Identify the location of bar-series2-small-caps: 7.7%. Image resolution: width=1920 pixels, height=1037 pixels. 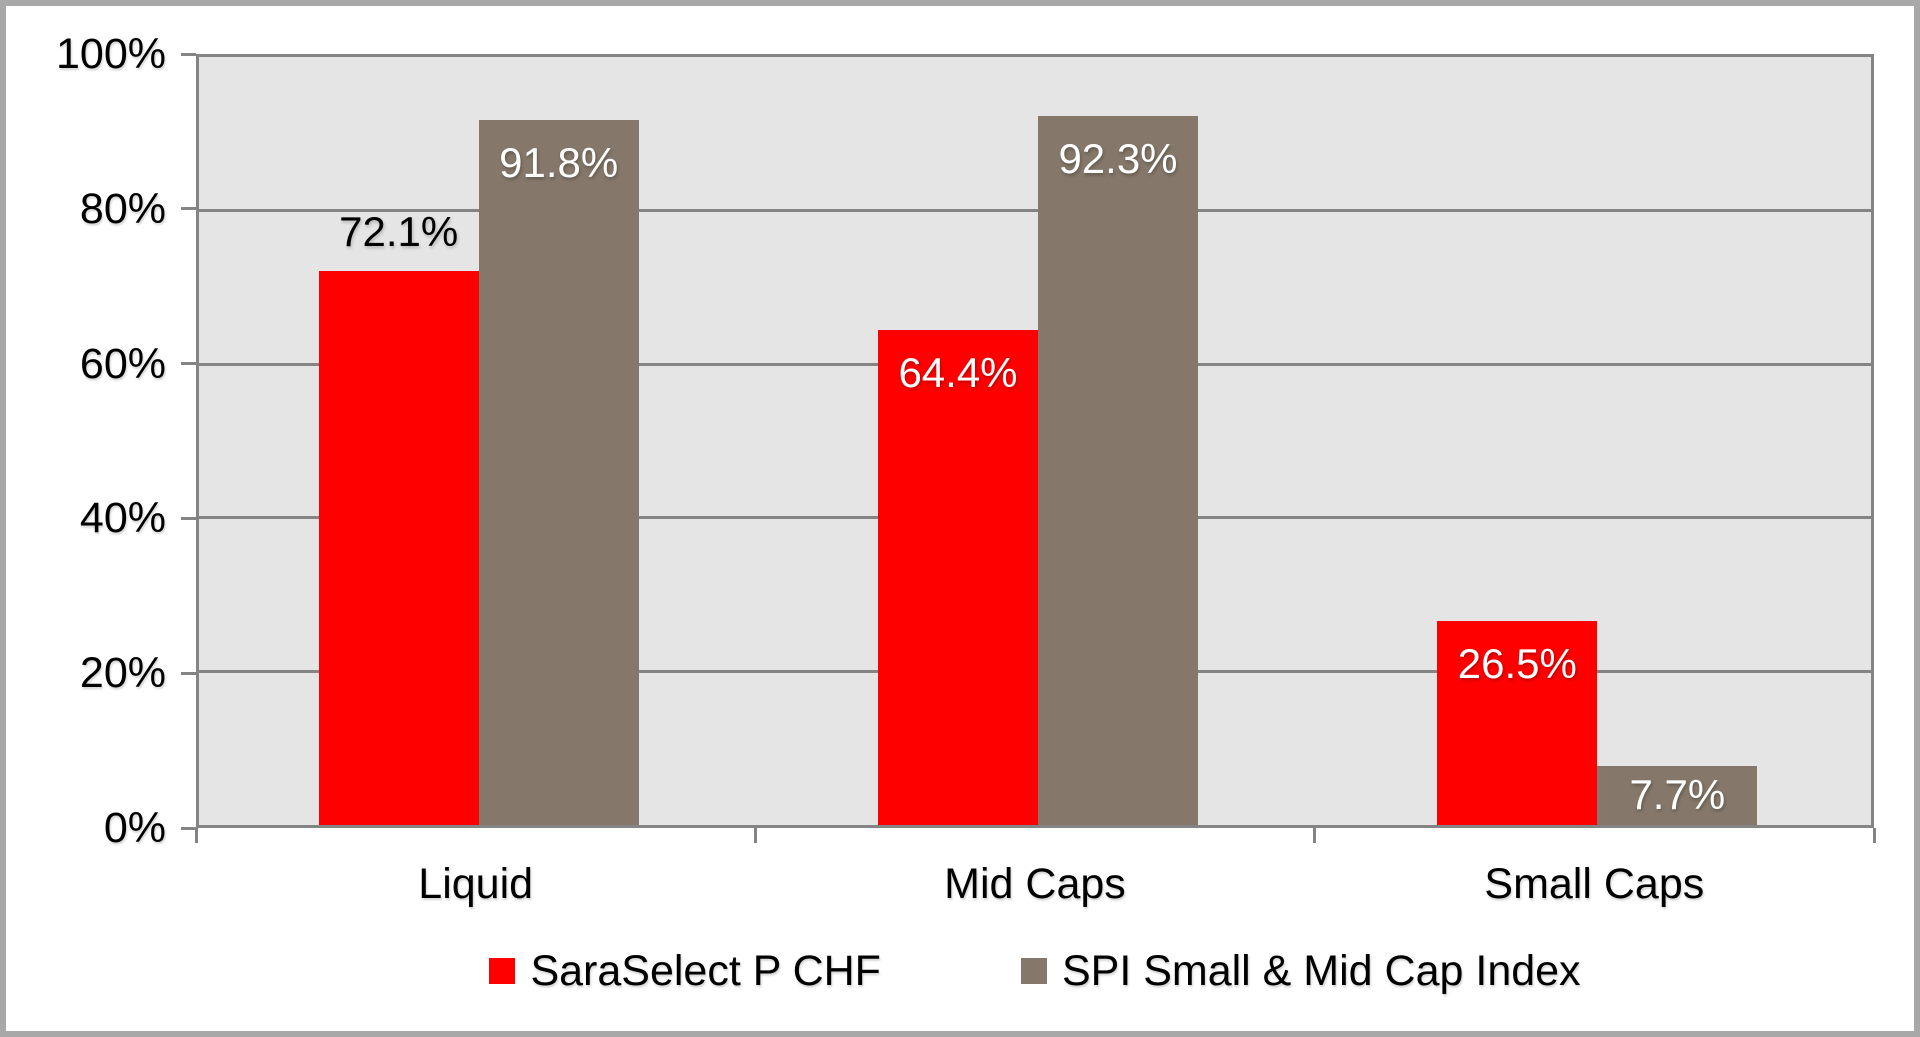
(1677, 795).